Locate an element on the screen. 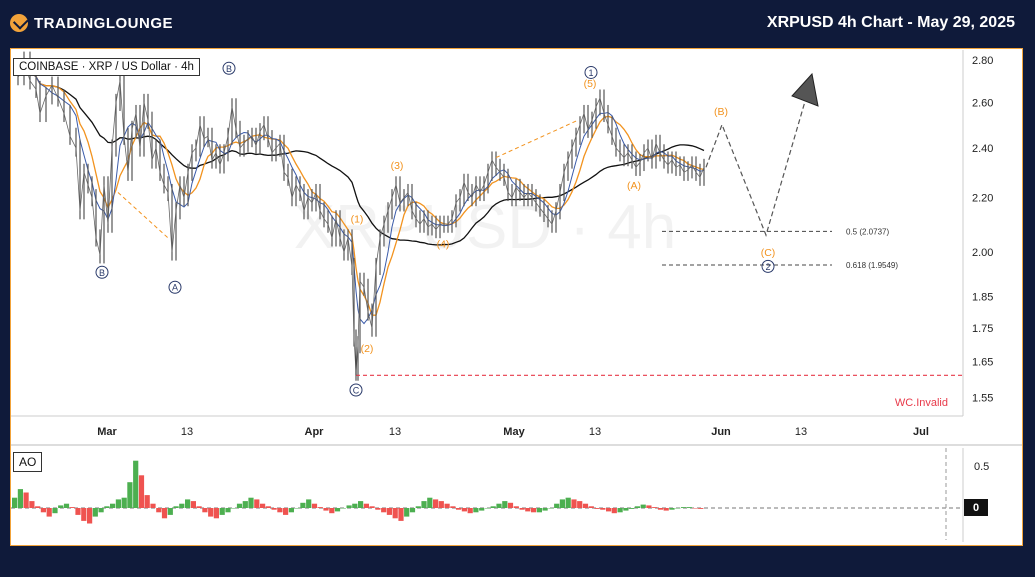 The image size is (1035, 577). wave-label: 2 is located at coordinates (767, 267).